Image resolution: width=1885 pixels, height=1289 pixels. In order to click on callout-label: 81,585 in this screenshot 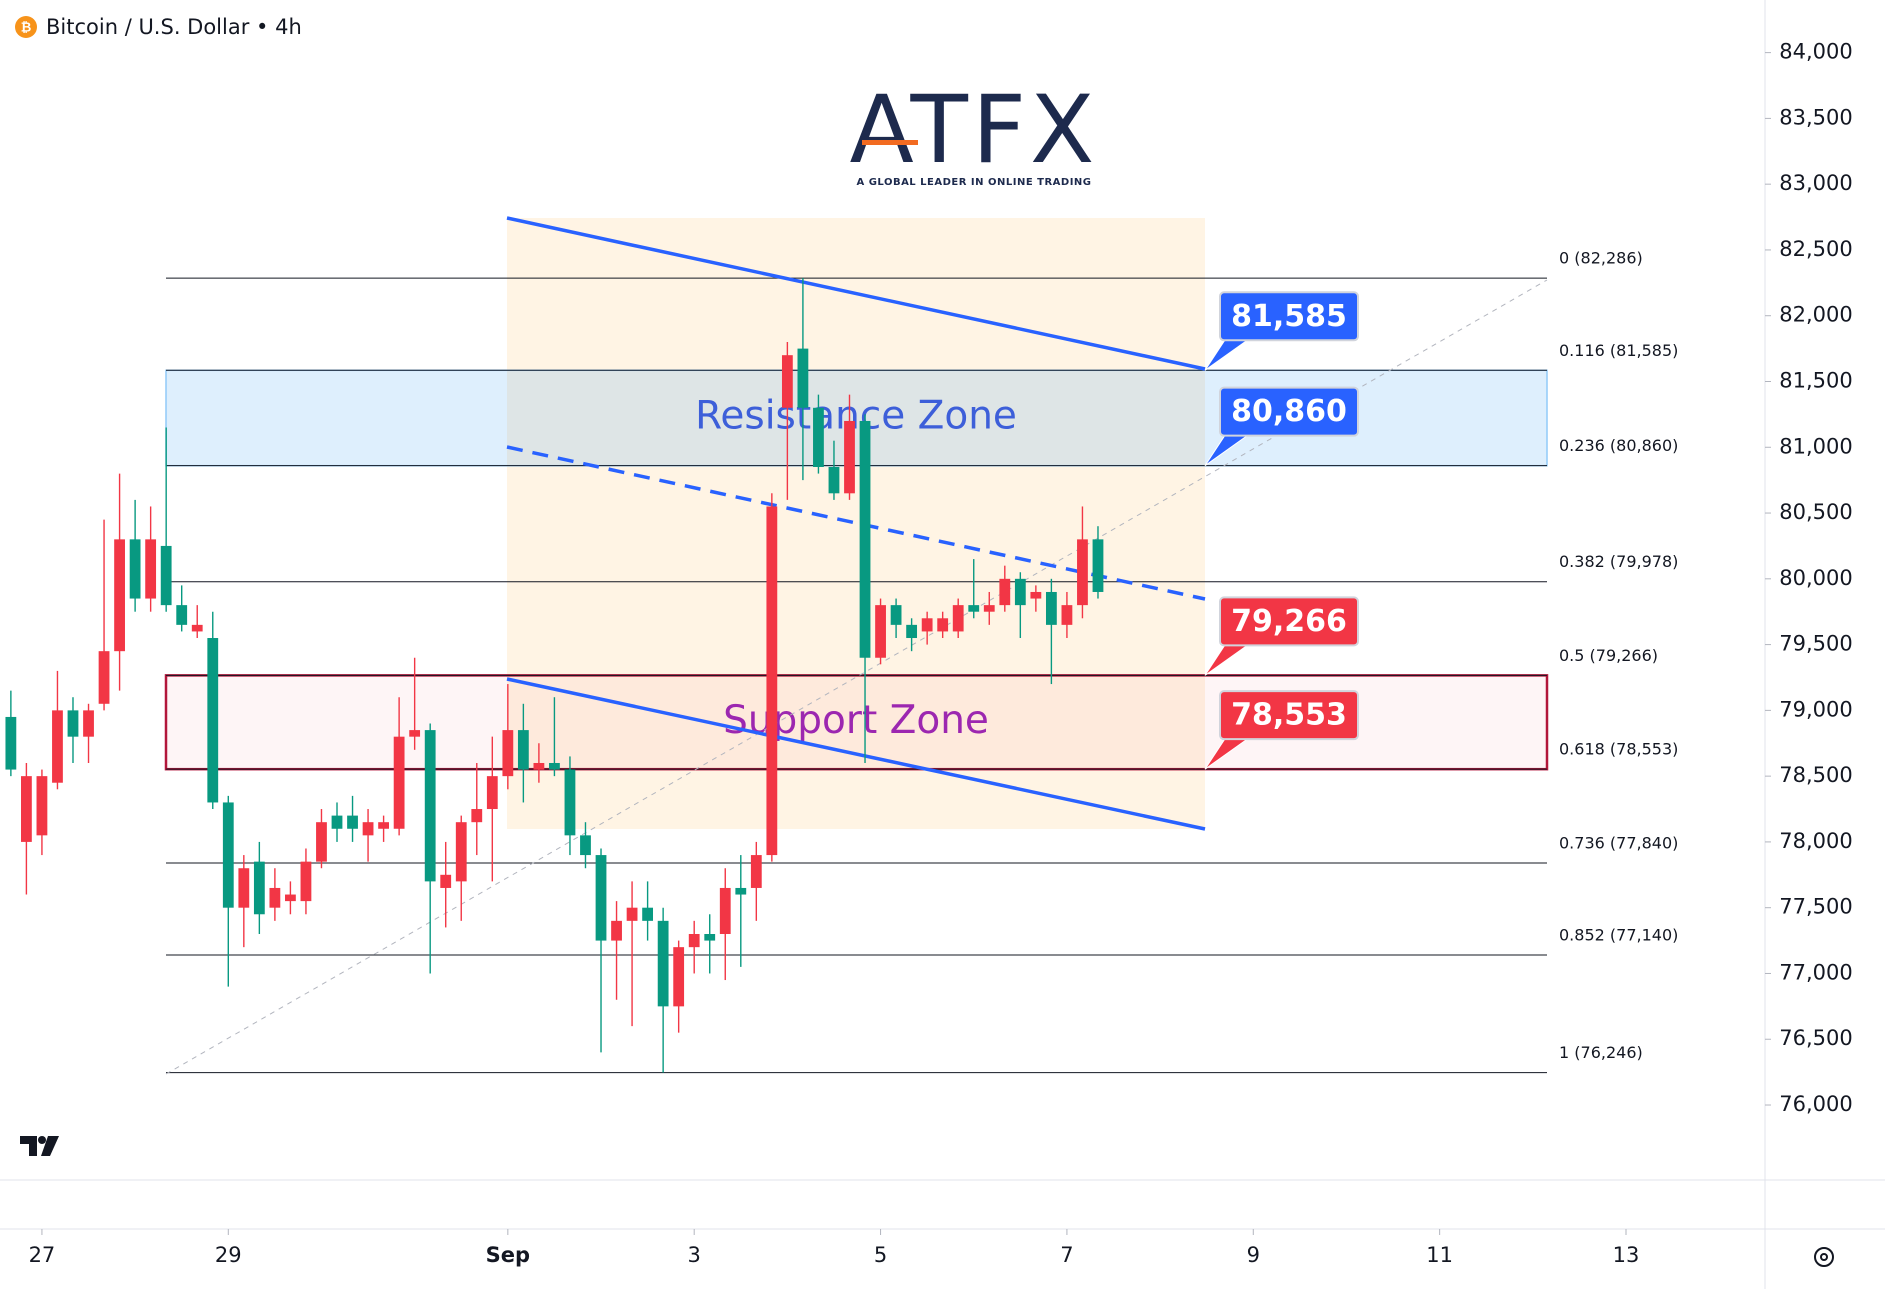, I will do `click(1289, 316)`.